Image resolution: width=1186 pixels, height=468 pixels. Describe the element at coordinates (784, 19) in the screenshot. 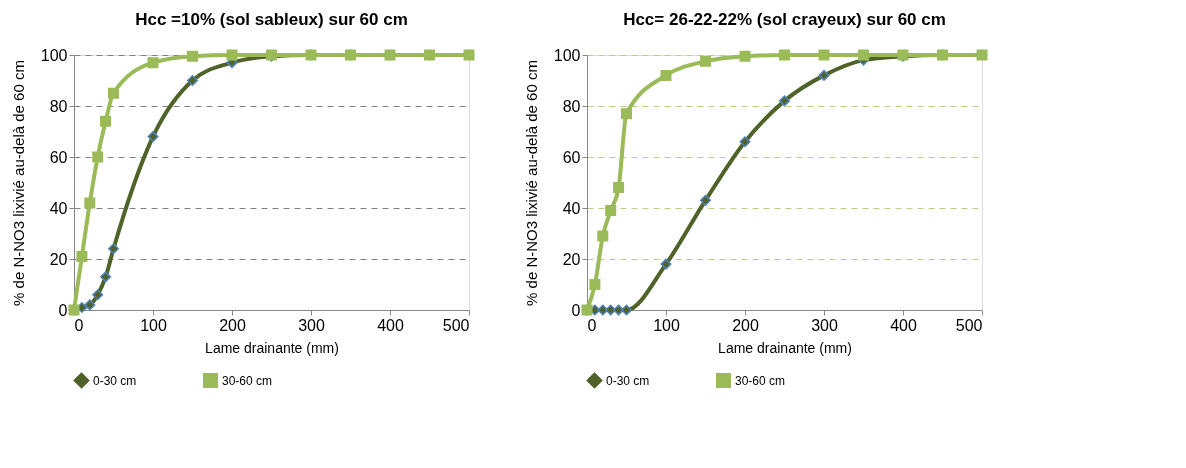

I see `chart-title: Hcc= 26-22-22% (sol crayeux) sur 60 cm` at that location.